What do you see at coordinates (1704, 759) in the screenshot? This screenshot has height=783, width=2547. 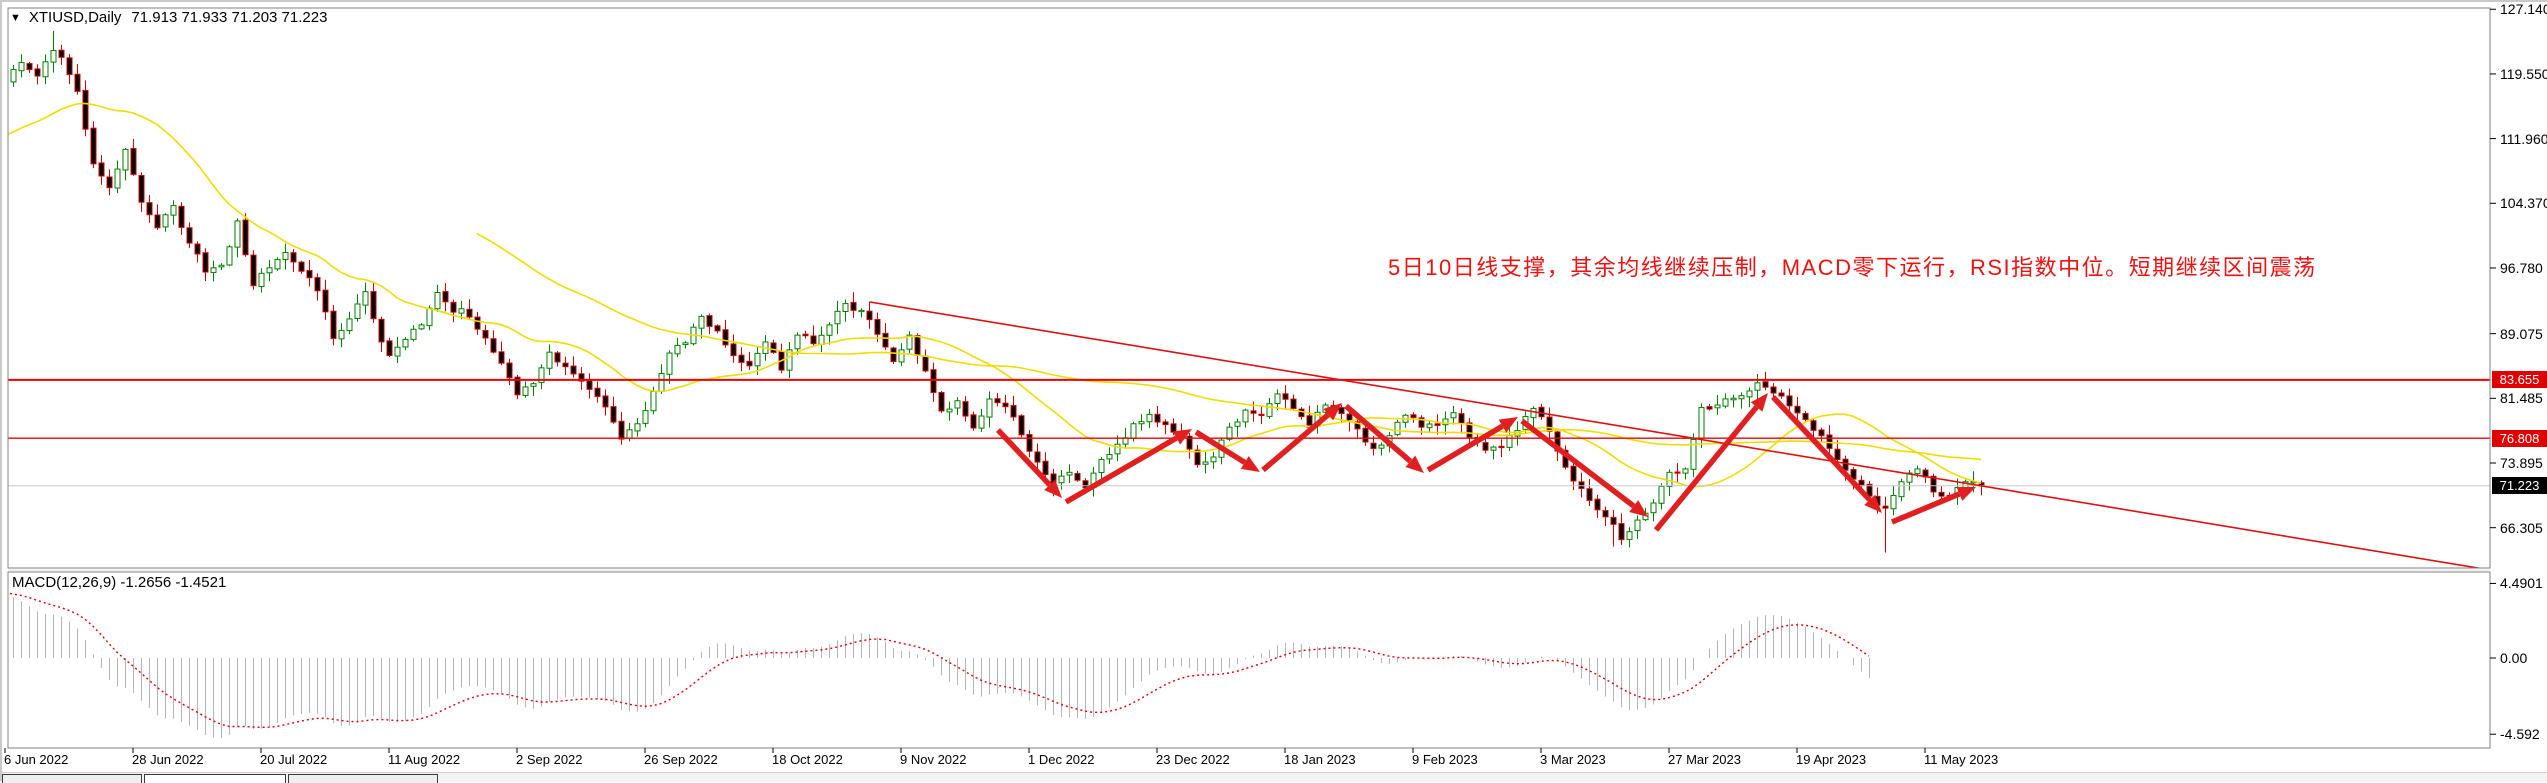 I see `date-axis-label: 27 Mar 2023` at bounding box center [1704, 759].